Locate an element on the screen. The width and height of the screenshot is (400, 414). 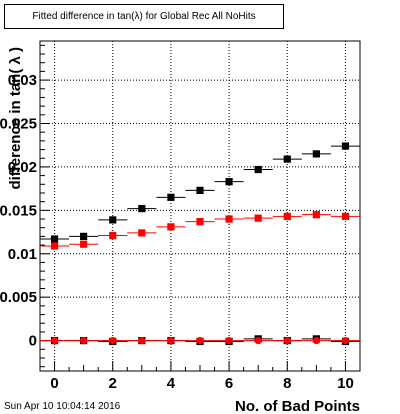
x-axis-title: No. of Bad Points is located at coordinates (297, 406).